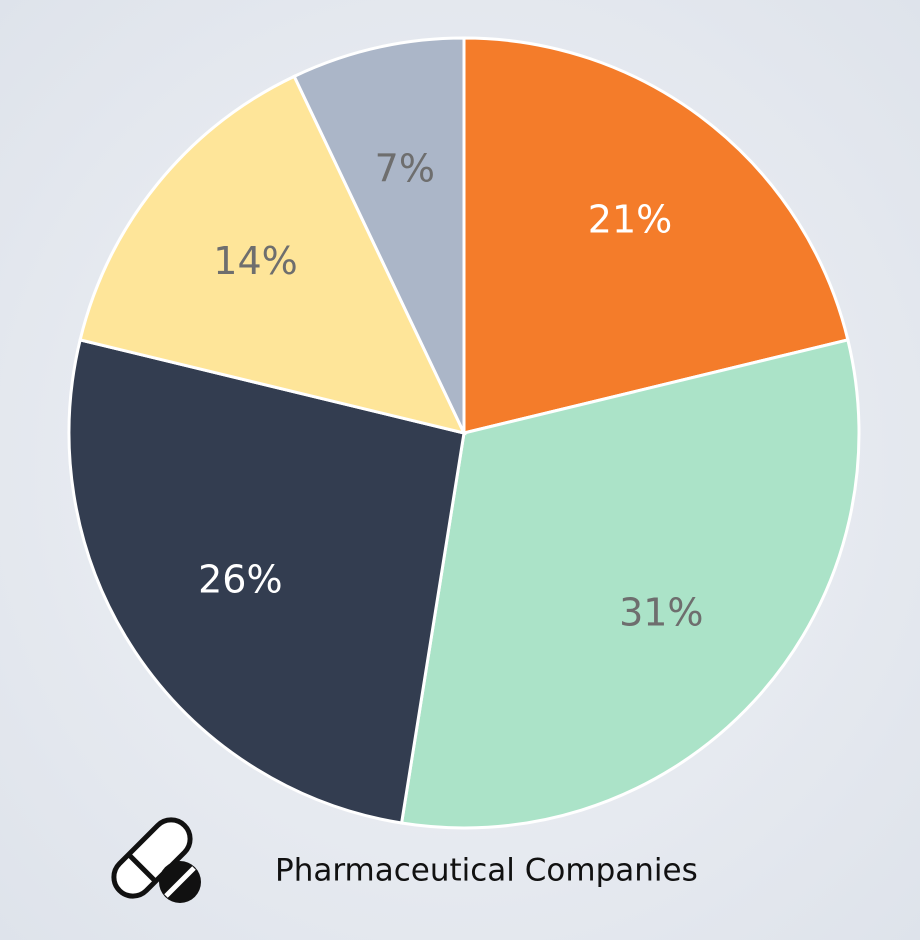 The height and width of the screenshot is (940, 920). Describe the element at coordinates (486, 871) in the screenshot. I see `caption: Pharmaceutical Companies` at that location.